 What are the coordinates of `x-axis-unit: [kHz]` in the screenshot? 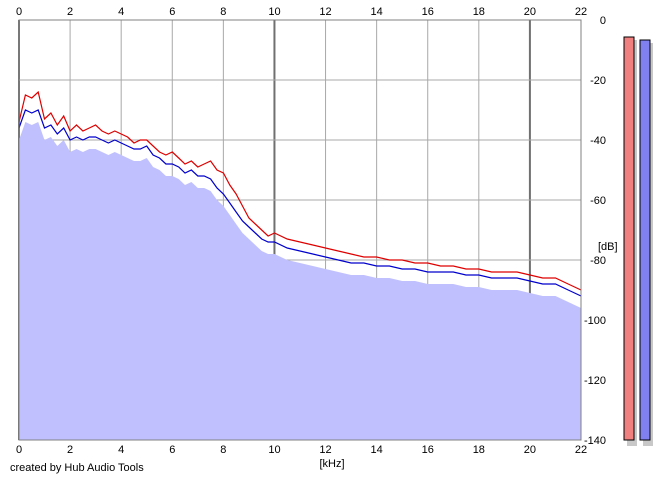 It's located at (331, 464).